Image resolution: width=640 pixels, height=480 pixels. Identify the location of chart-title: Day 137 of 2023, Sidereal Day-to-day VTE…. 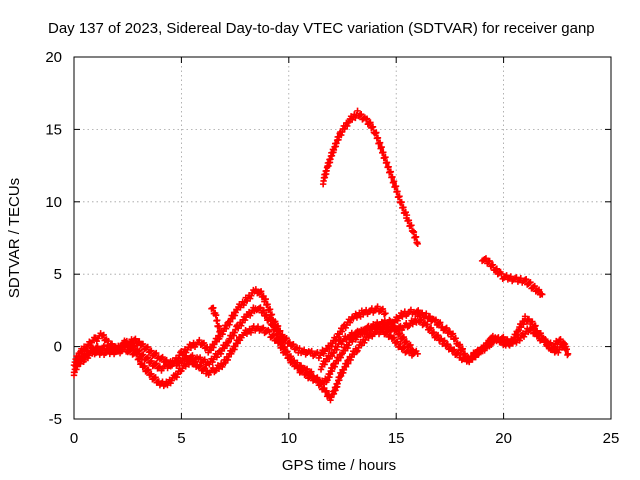
(321, 28).